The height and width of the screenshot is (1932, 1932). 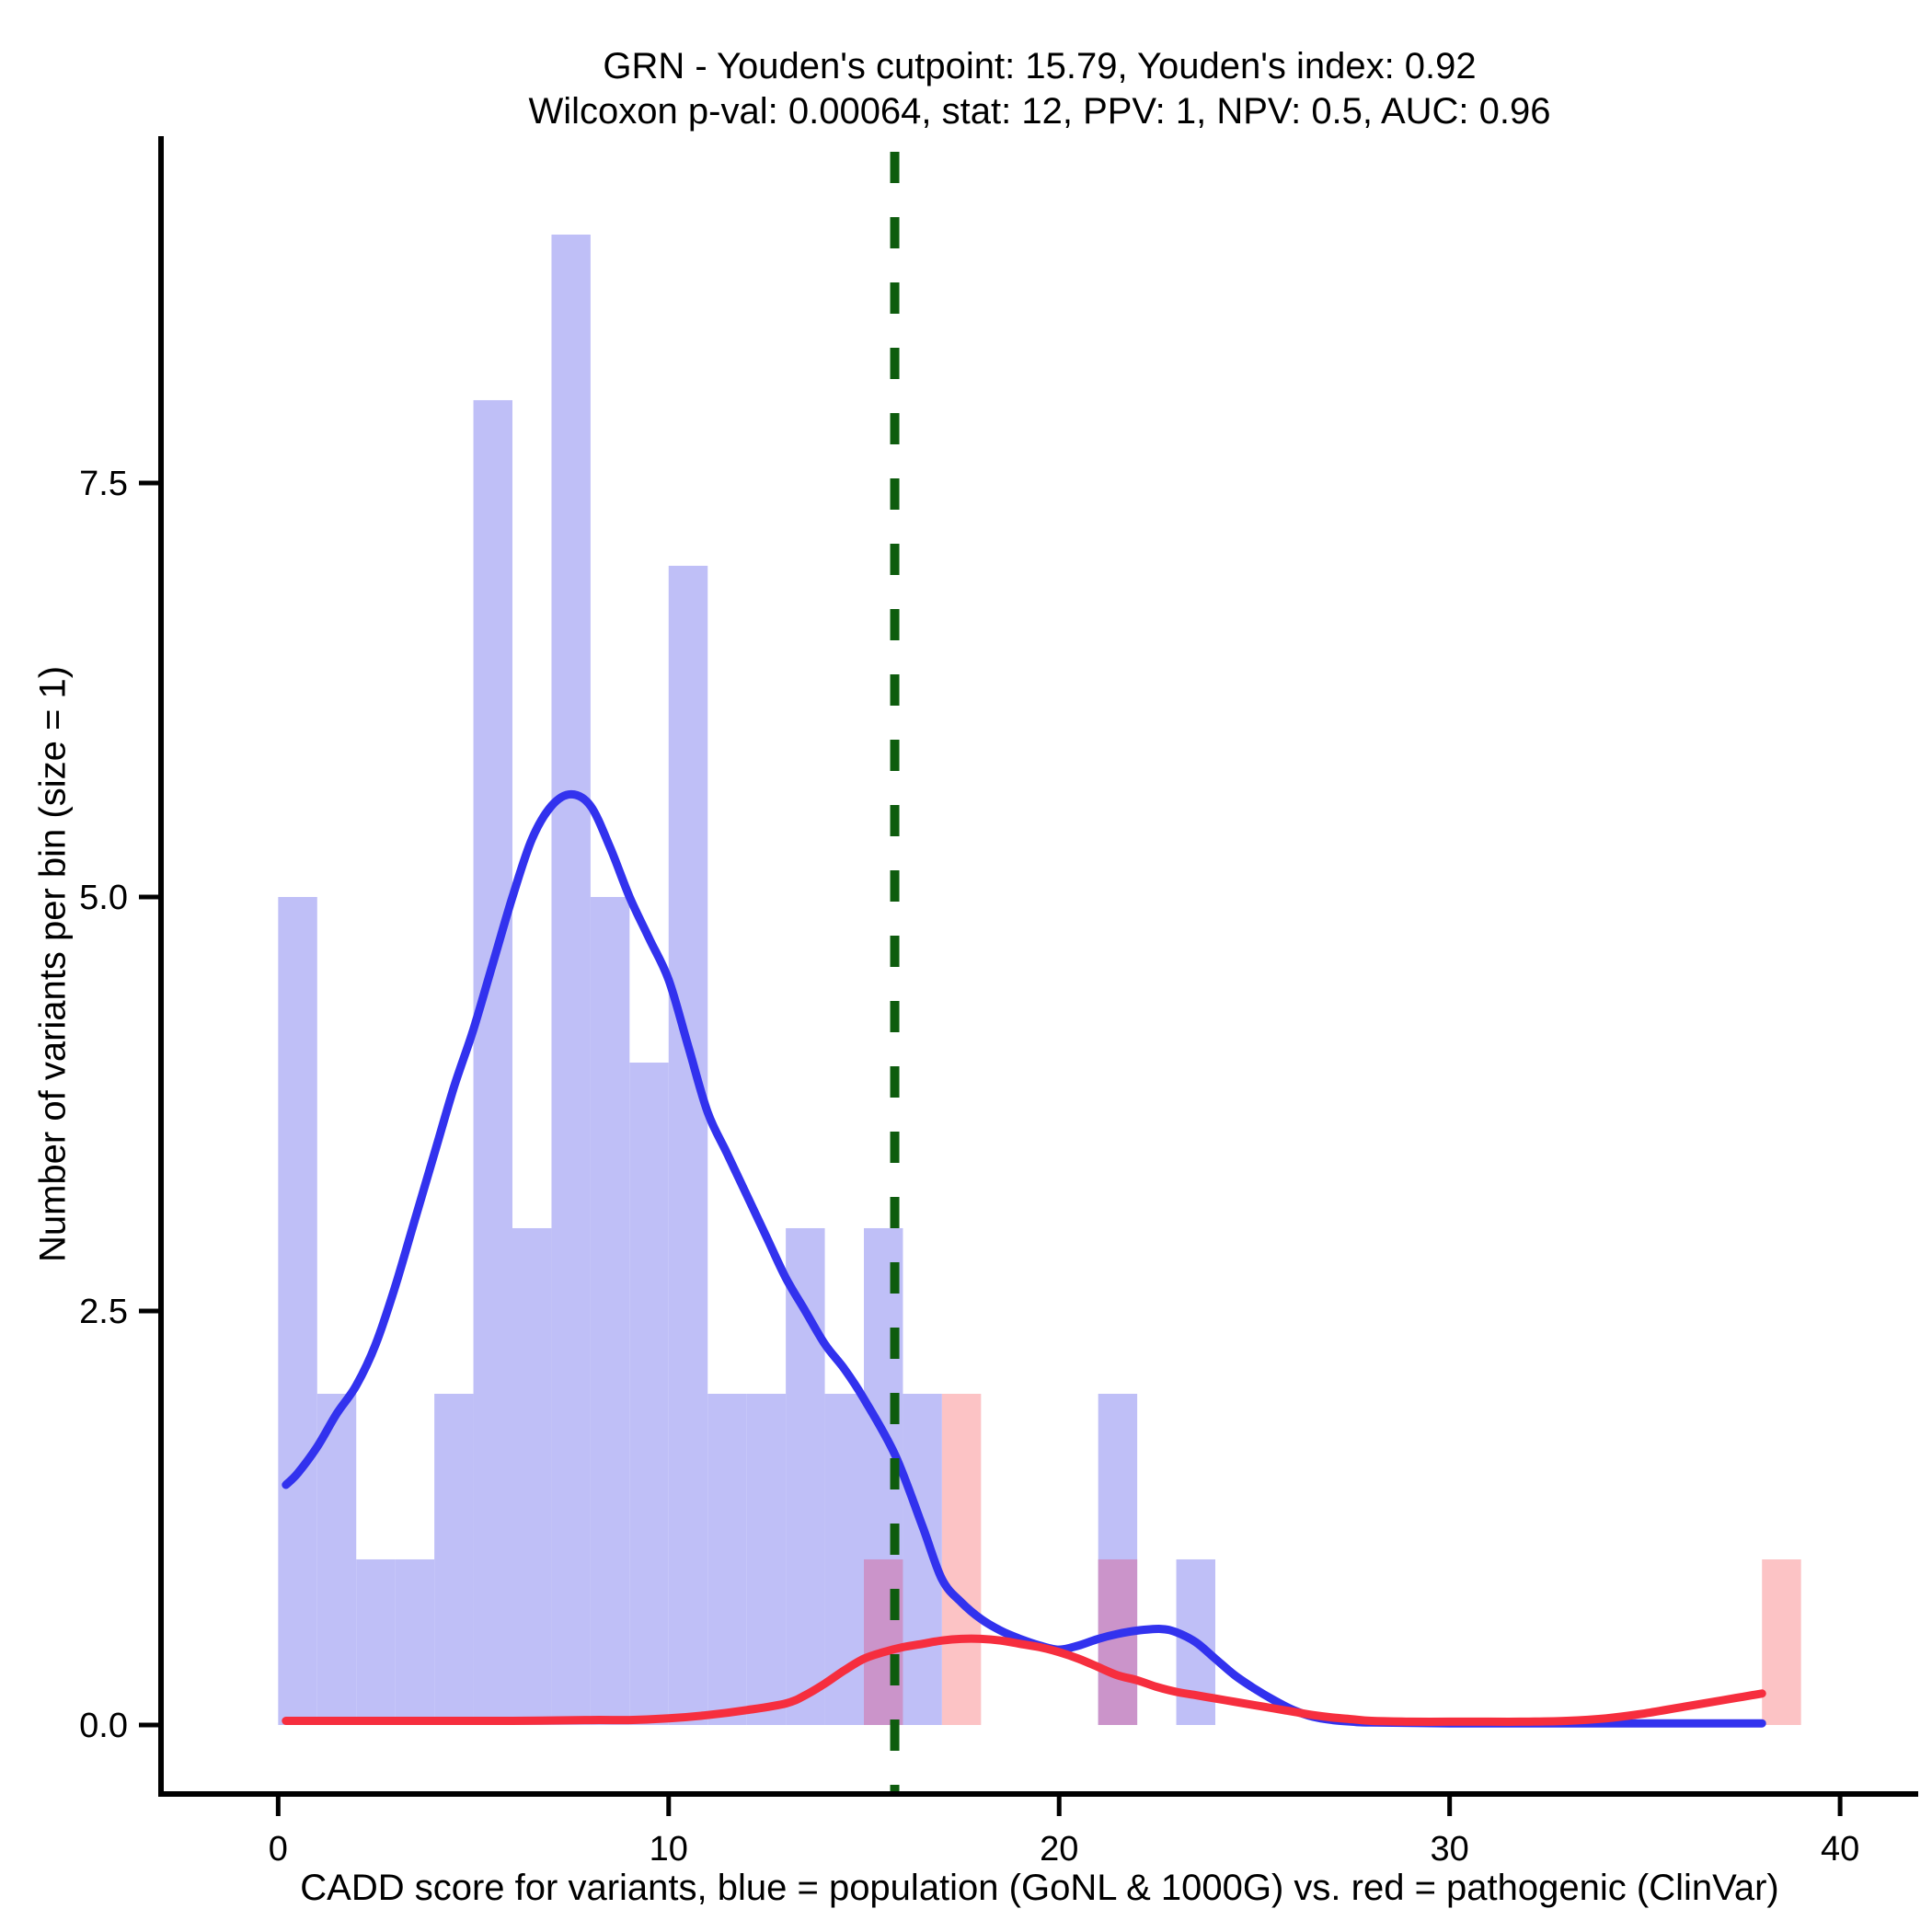 I want to click on y-tick-label: 0.0, so click(x=103, y=1726).